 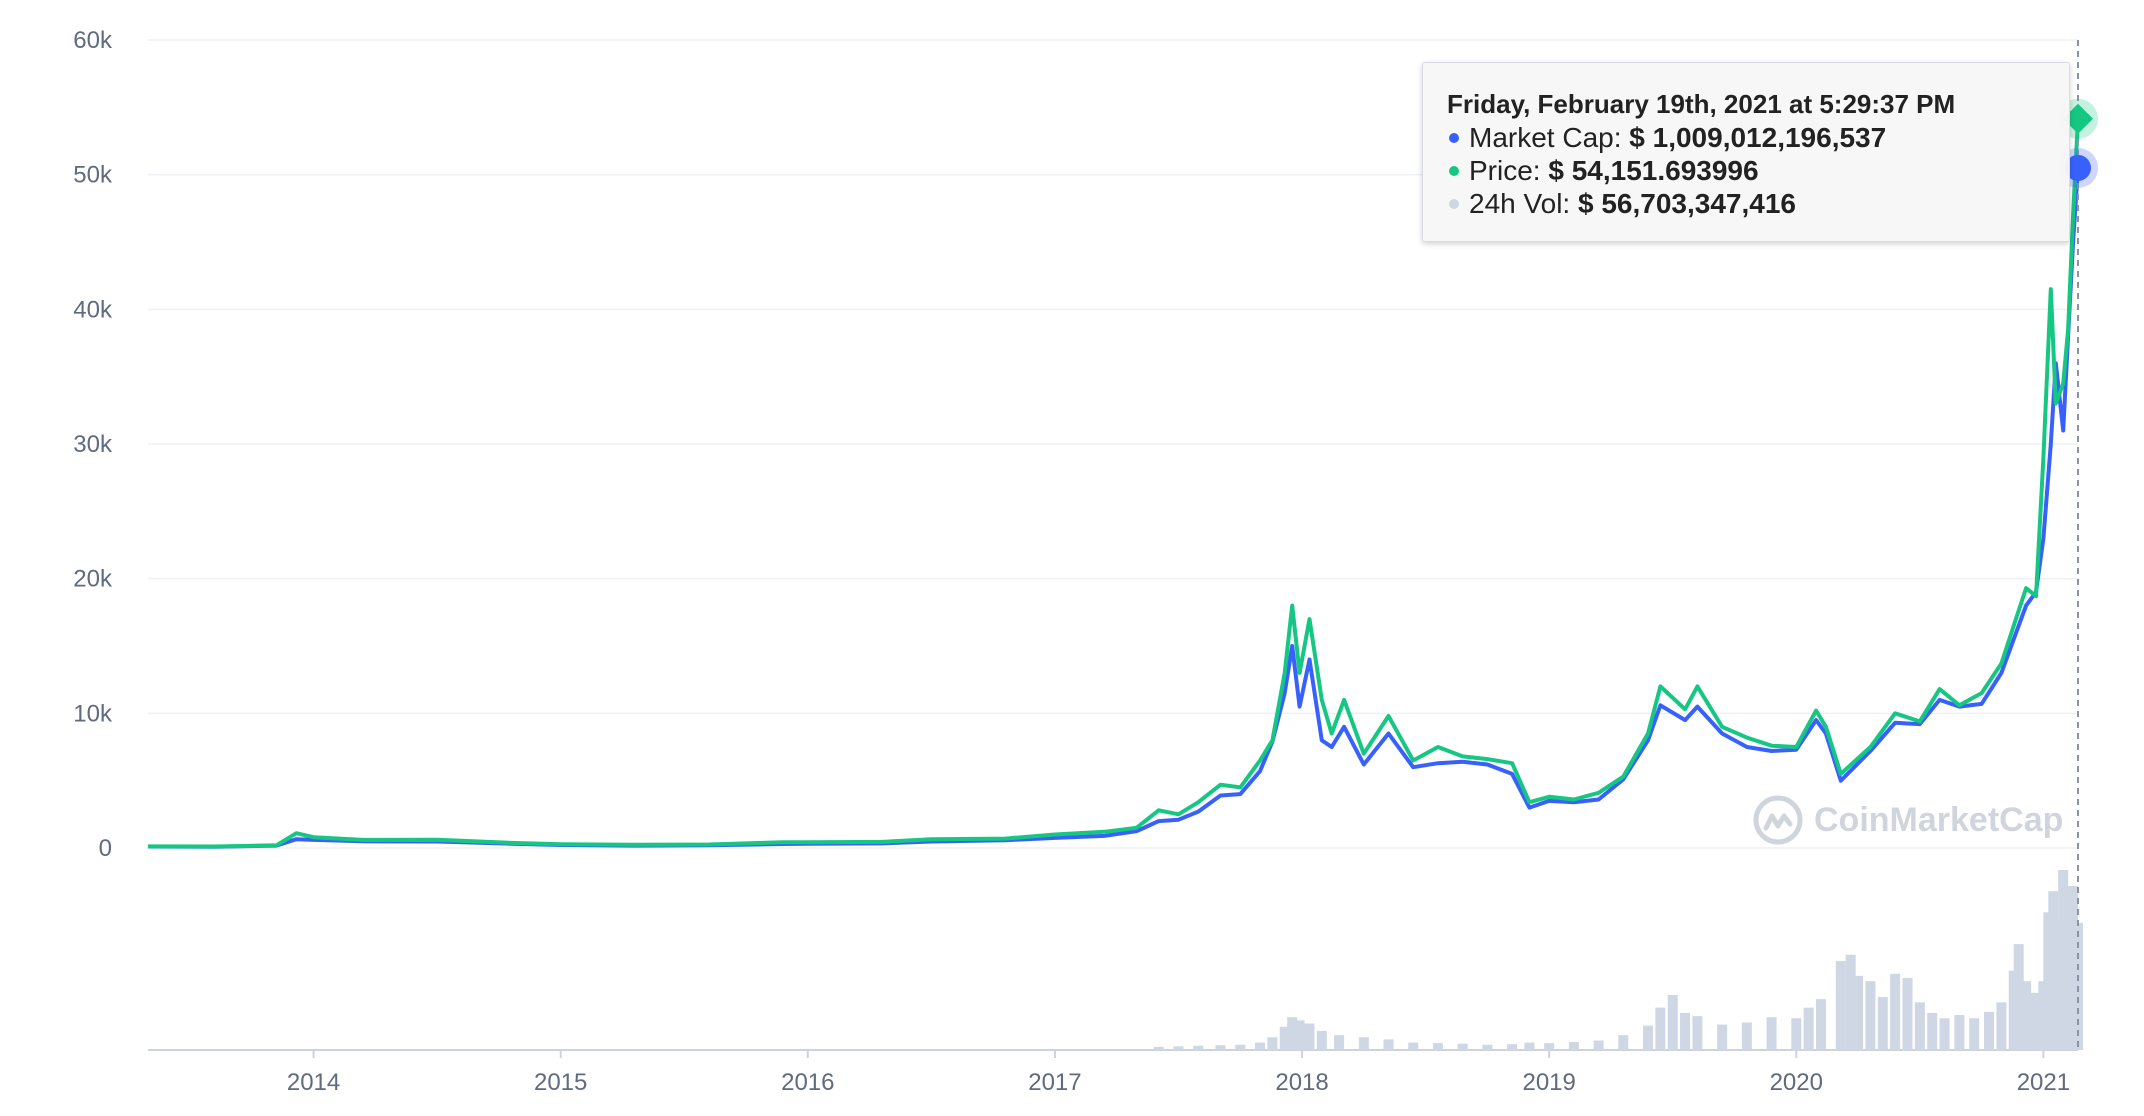 I want to click on tooltip-value: $ 56,703,347,416, so click(x=1686, y=203).